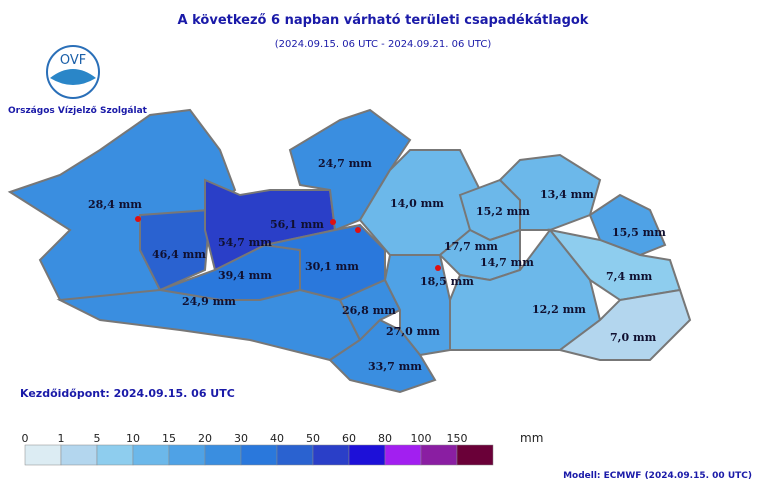  Describe the element at coordinates (639, 232) in the screenshot. I see `region-label: 15,5 mm` at that location.